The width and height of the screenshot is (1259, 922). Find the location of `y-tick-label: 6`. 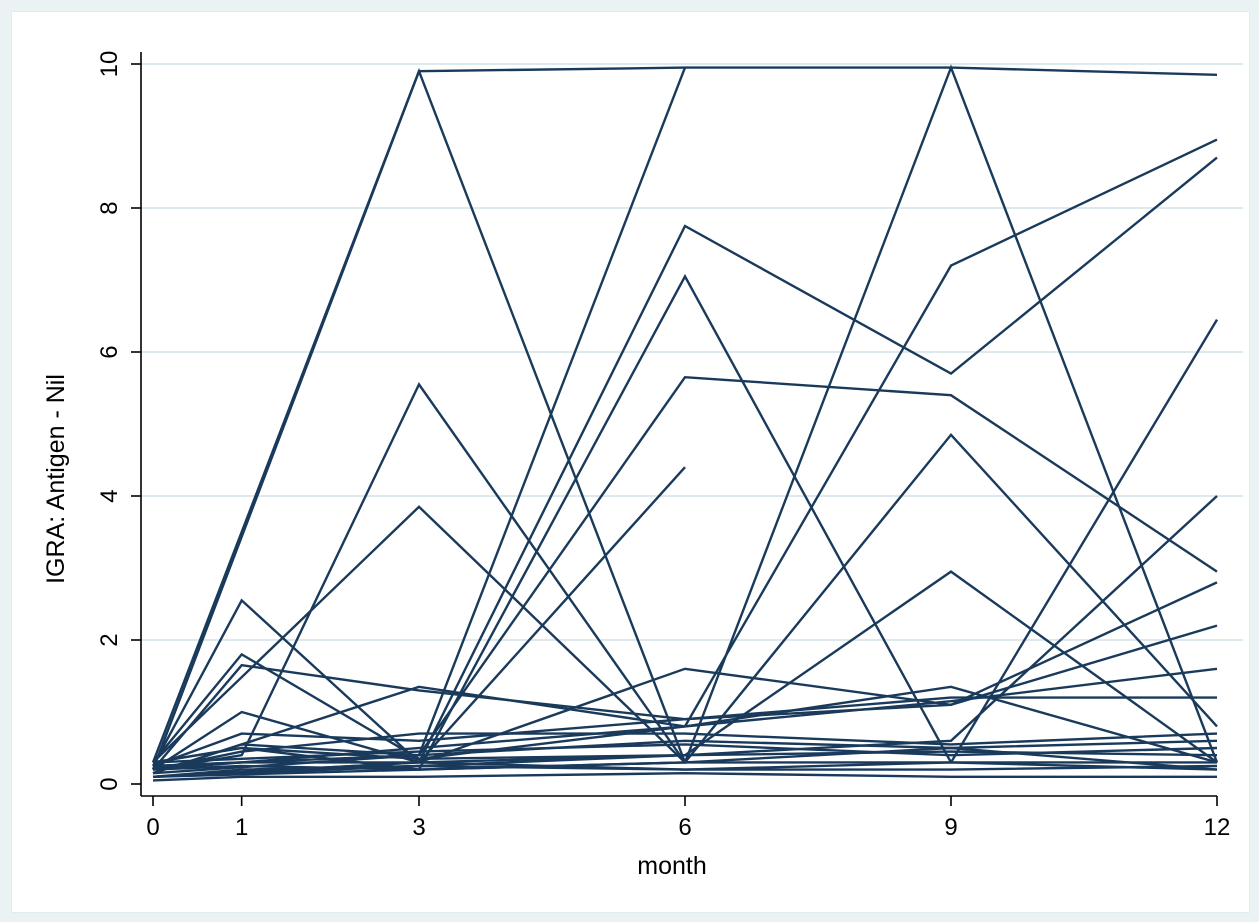

y-tick-label: 6 is located at coordinates (109, 351).